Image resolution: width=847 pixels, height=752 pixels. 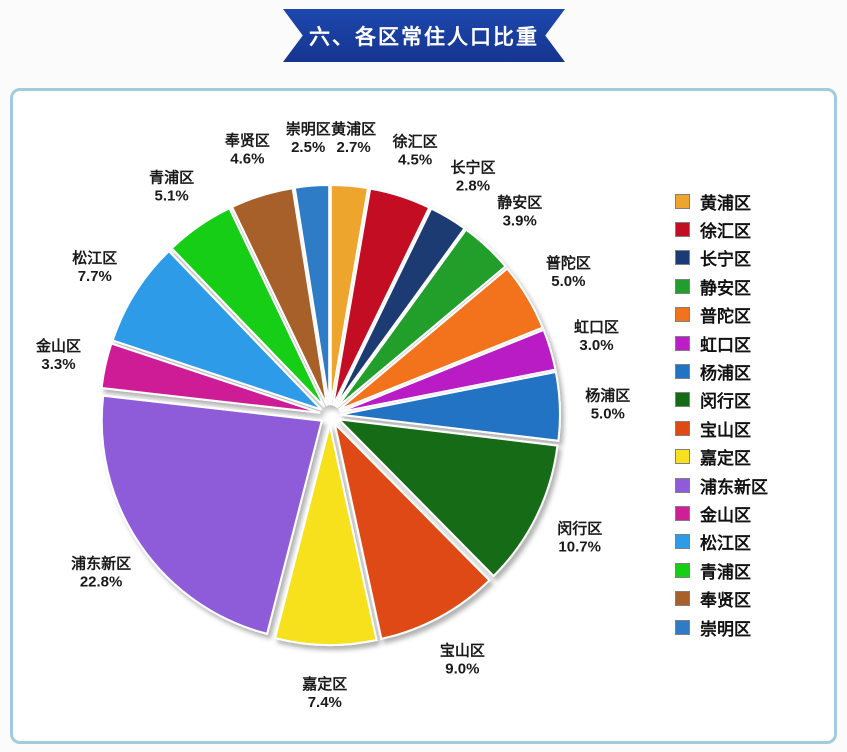 What do you see at coordinates (353, 138) in the screenshot?
I see `slice-label: 黄浦区 2.7%` at bounding box center [353, 138].